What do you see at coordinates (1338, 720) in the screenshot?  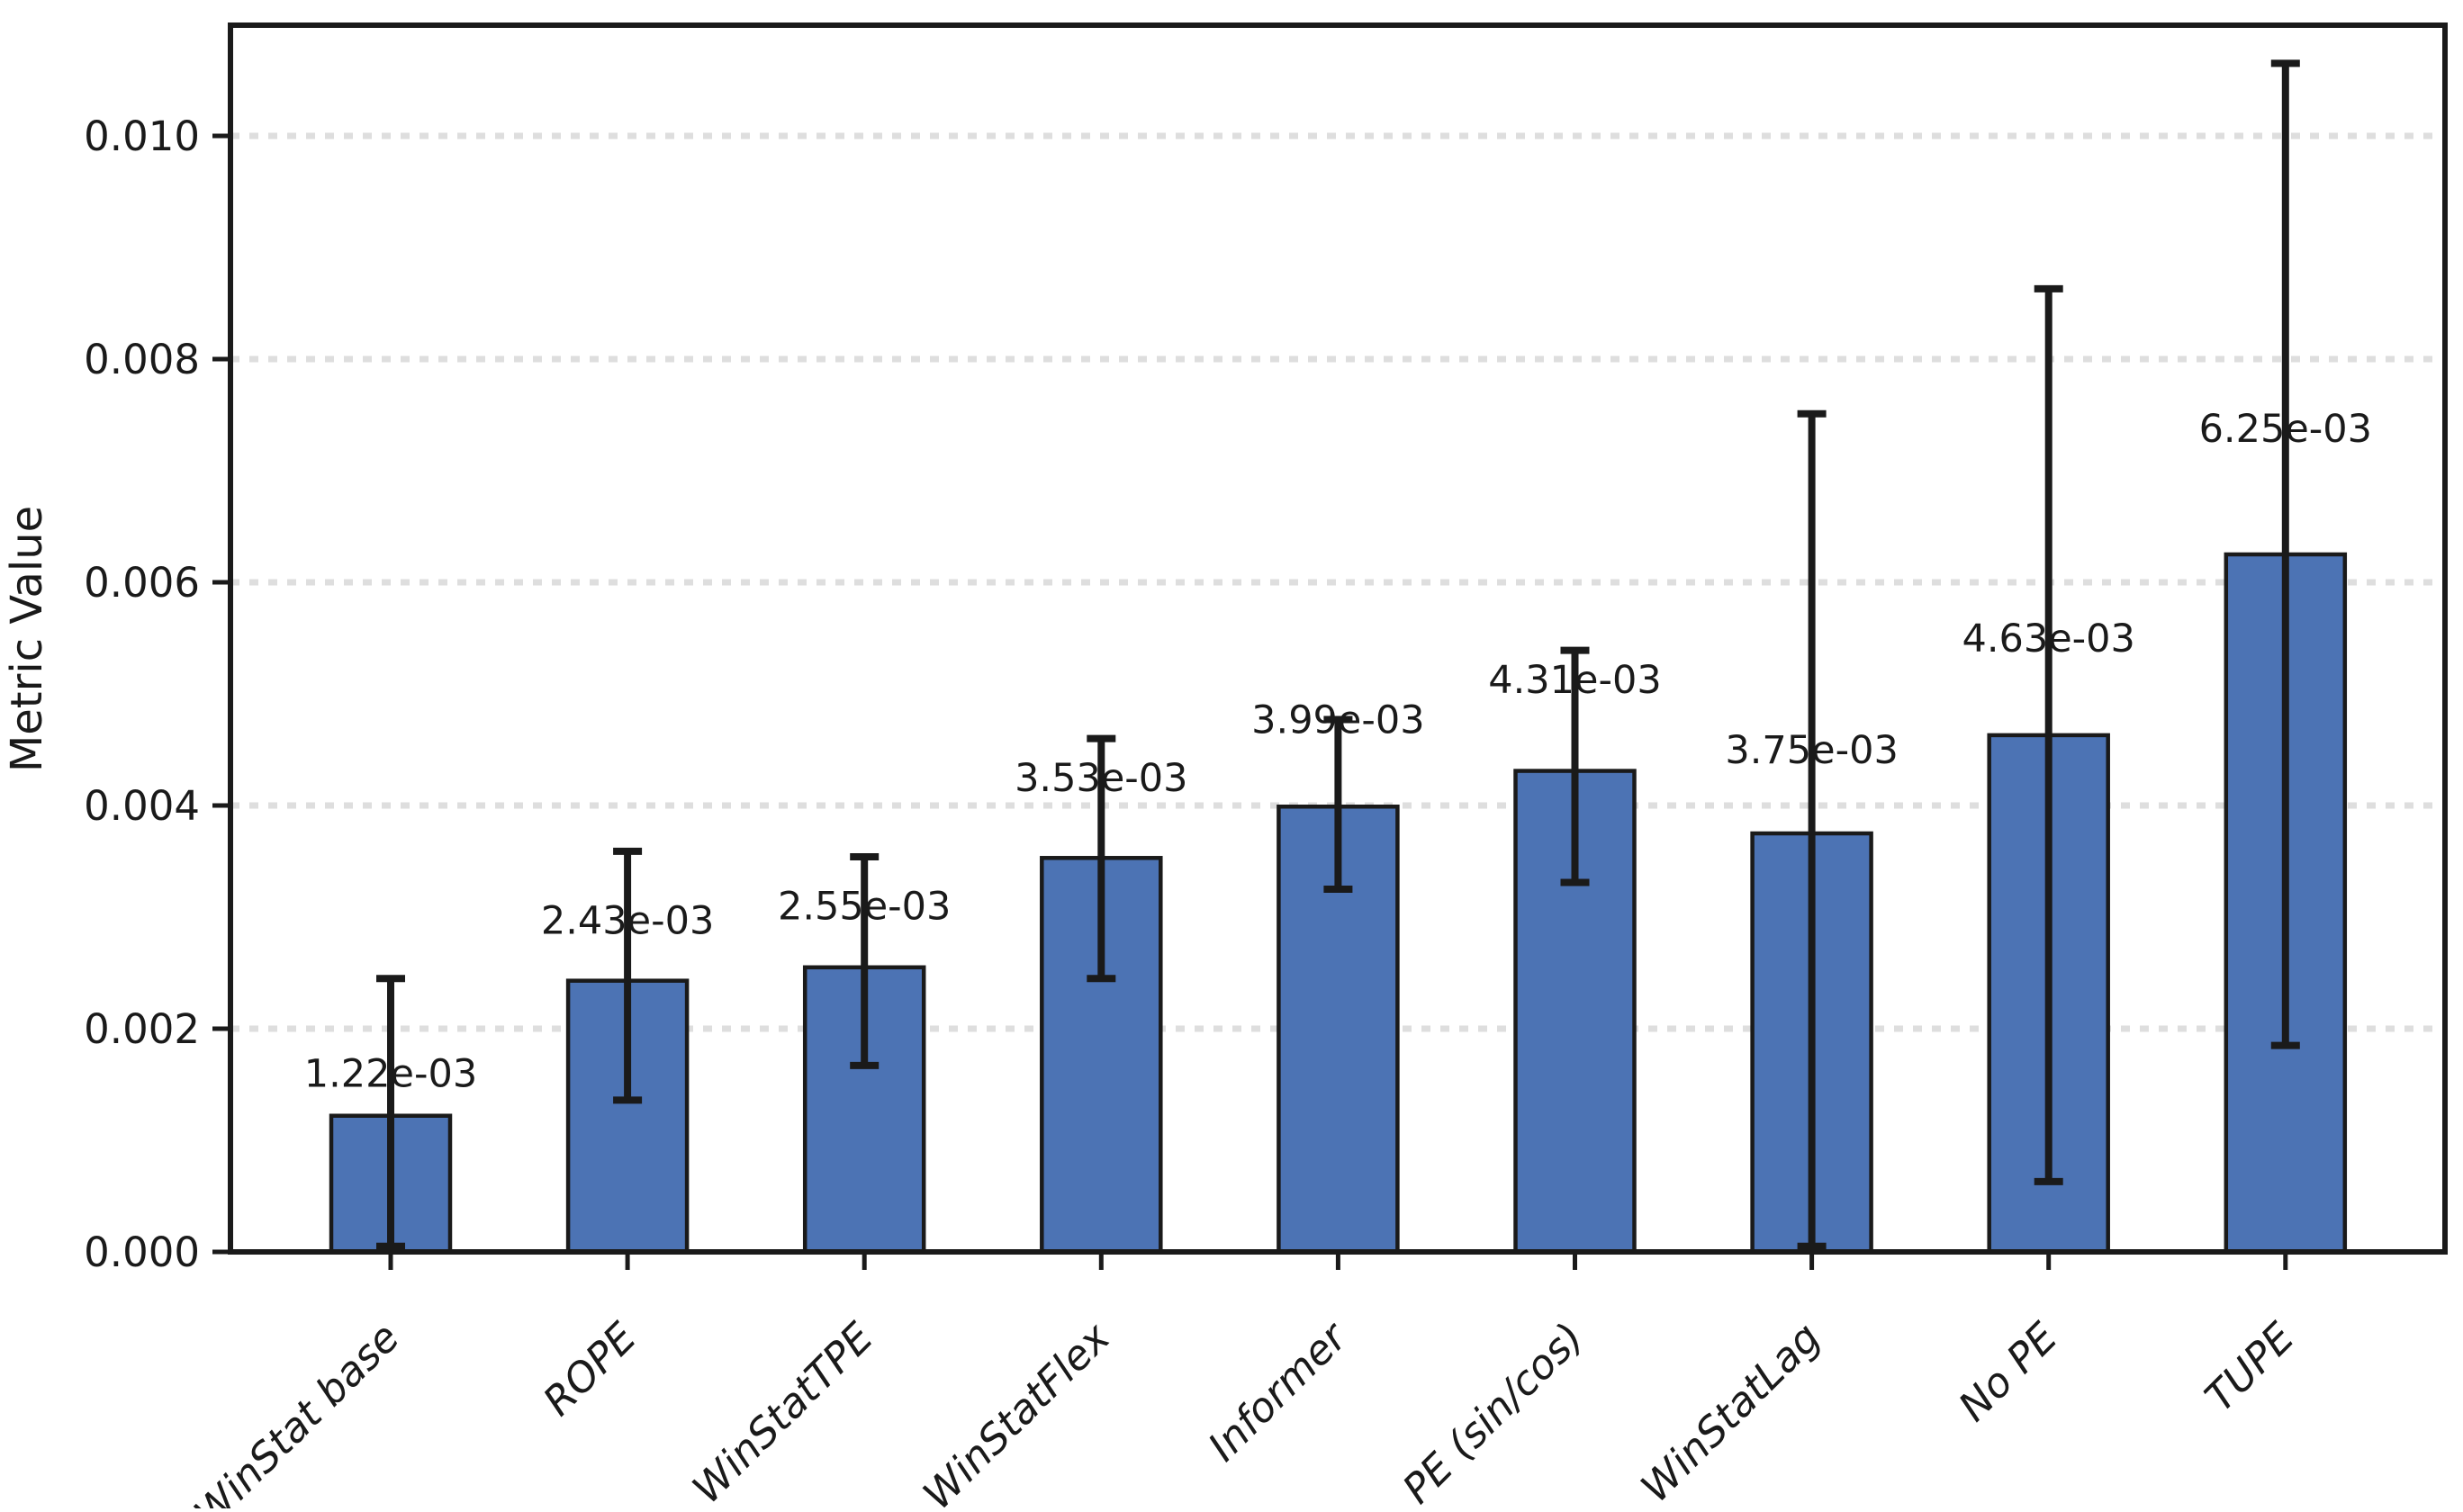 I see `bar-value-label: 3.99e-03` at bounding box center [1338, 720].